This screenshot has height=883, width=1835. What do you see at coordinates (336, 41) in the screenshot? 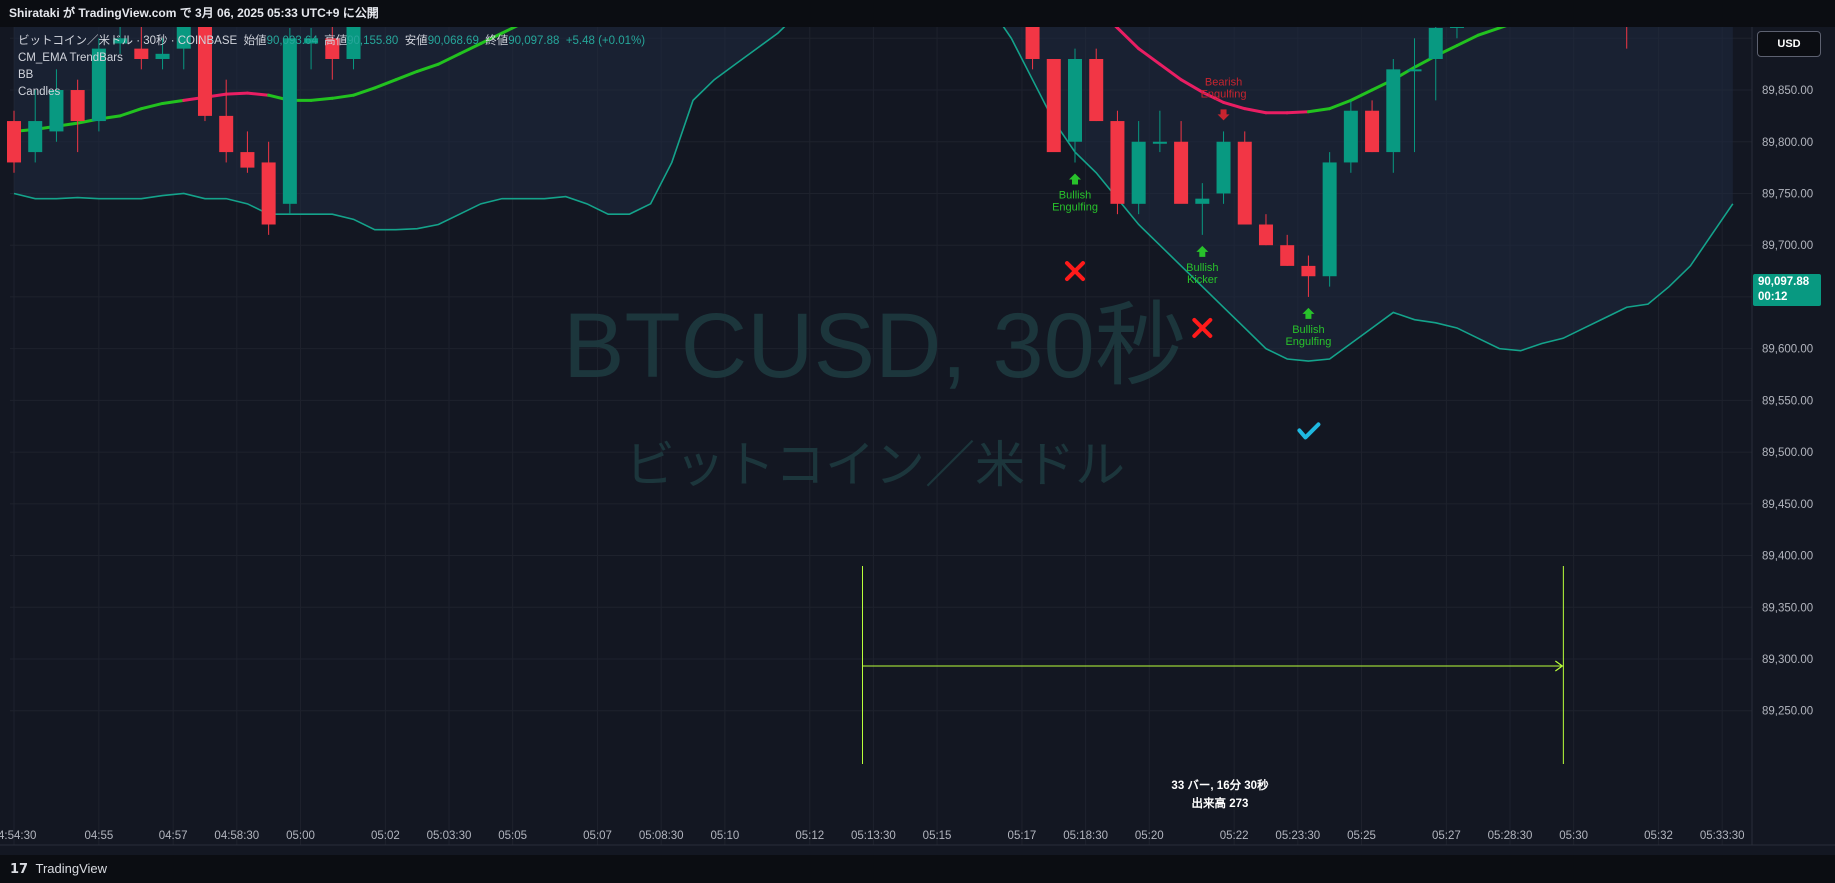
I see `high-label: 高値` at bounding box center [336, 41].